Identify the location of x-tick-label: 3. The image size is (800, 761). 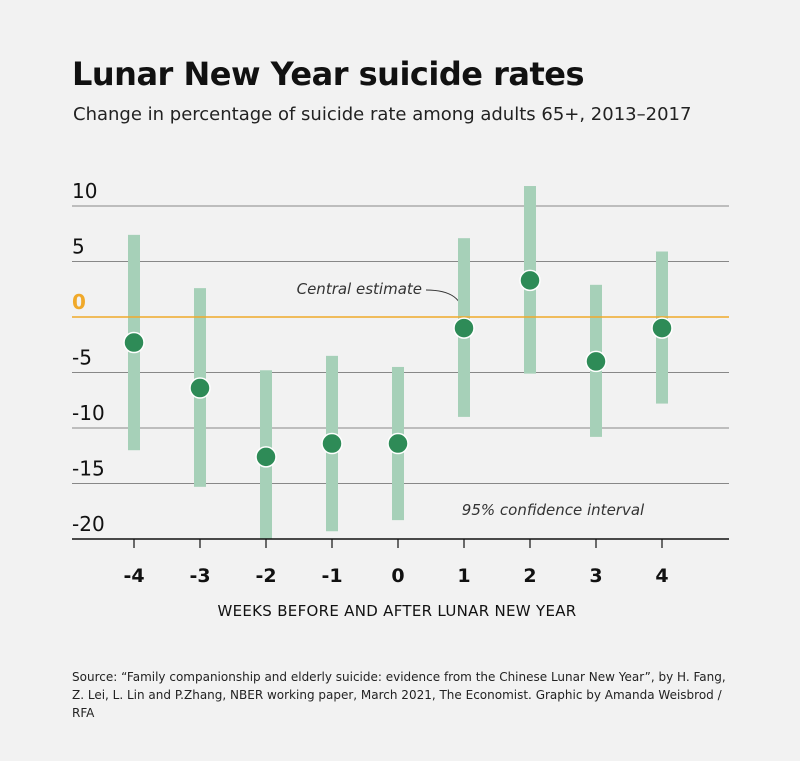
(595, 576).